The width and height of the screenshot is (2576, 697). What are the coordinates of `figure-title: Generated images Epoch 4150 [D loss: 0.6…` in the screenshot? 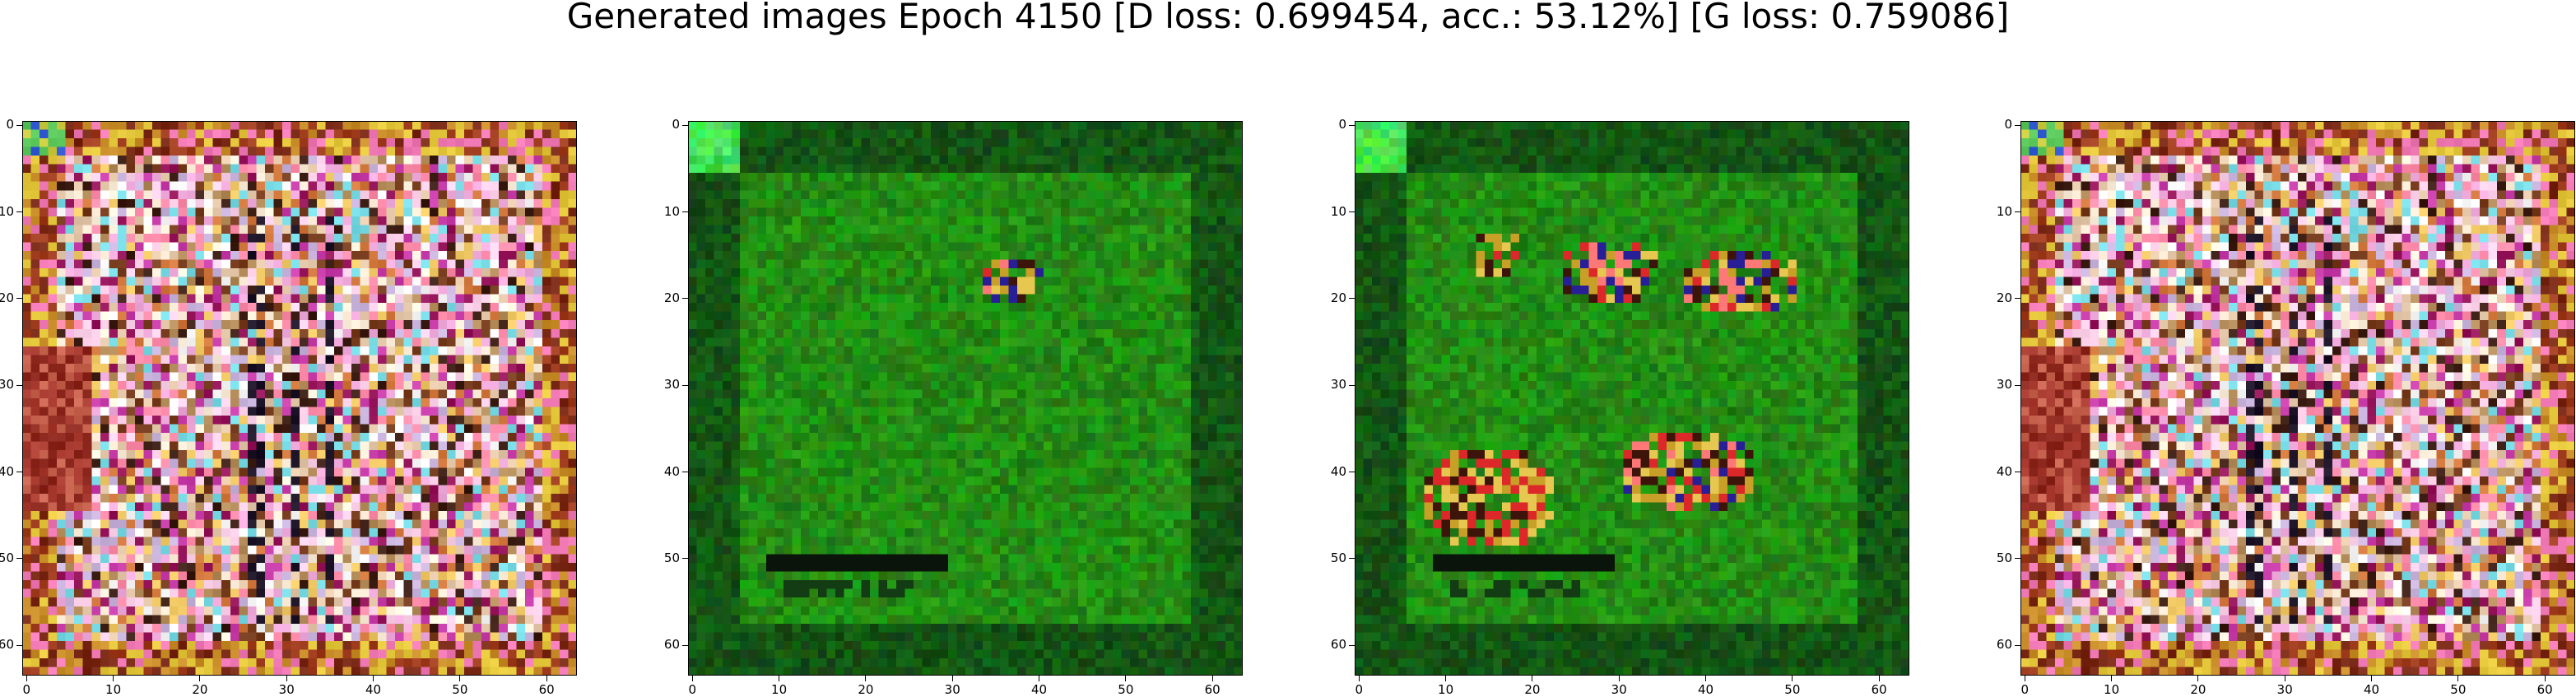 It's located at (1288, 18).